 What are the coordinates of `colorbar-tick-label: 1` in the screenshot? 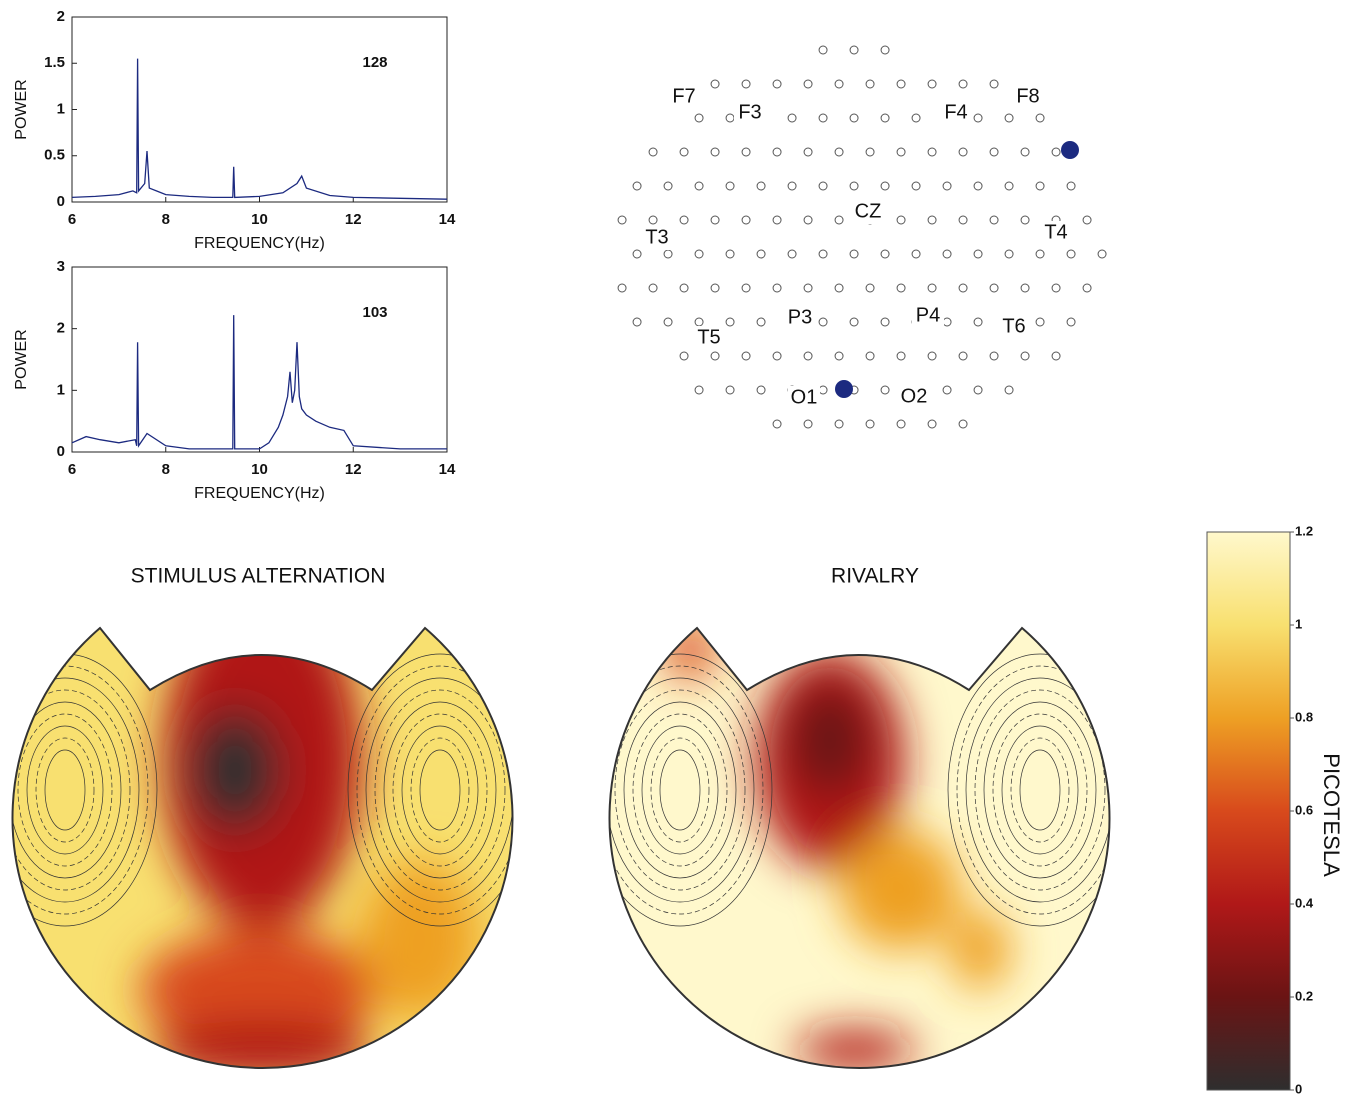 It's located at (1298, 623).